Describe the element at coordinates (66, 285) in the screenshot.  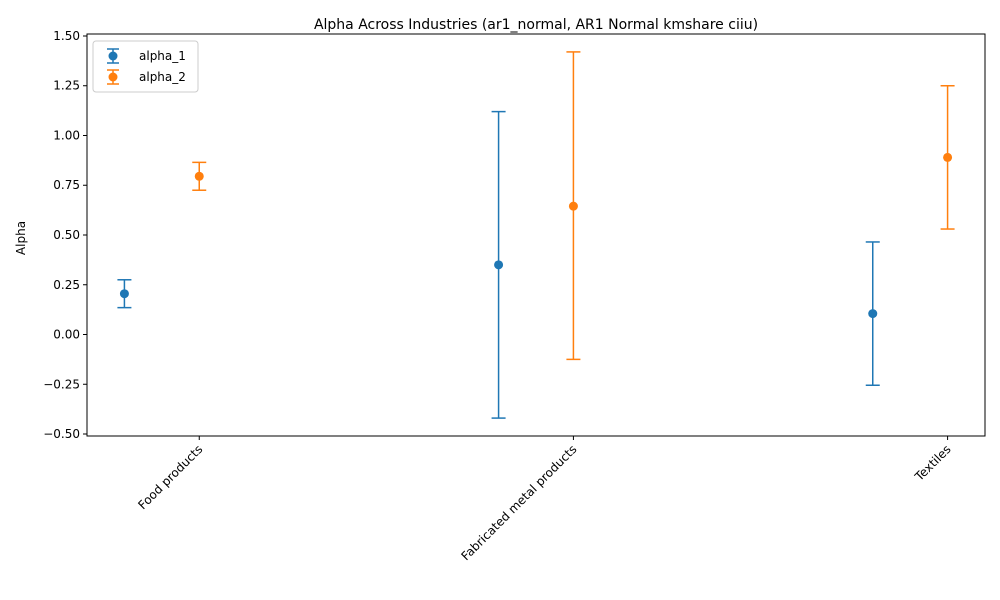
I see `y-tick-label: 0.25` at that location.